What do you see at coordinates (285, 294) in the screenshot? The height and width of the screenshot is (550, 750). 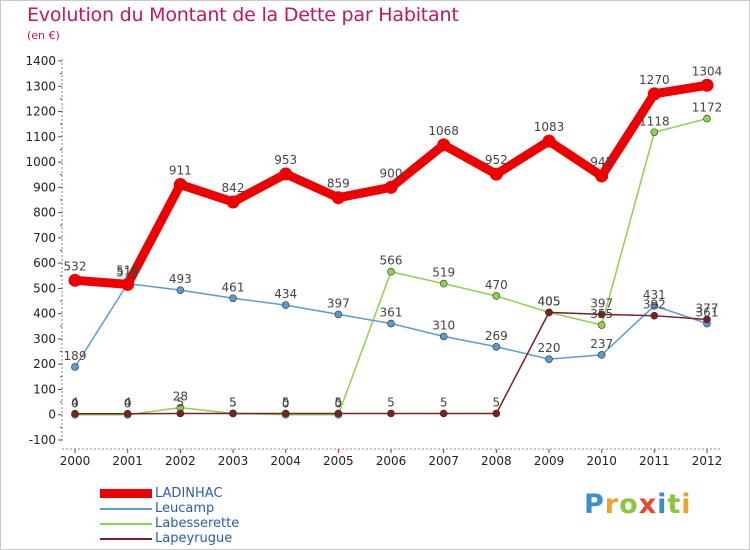 I see `data-label: 434` at bounding box center [285, 294].